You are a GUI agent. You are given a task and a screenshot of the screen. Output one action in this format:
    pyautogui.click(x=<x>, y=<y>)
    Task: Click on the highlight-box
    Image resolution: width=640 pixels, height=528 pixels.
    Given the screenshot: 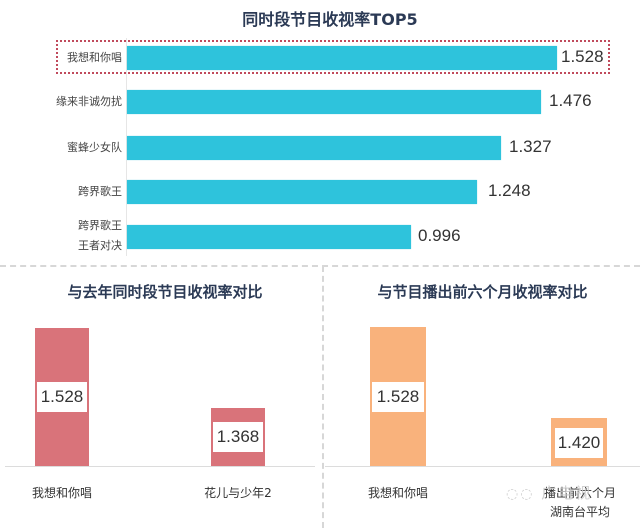 What is the action you would take?
    pyautogui.click(x=333, y=57)
    